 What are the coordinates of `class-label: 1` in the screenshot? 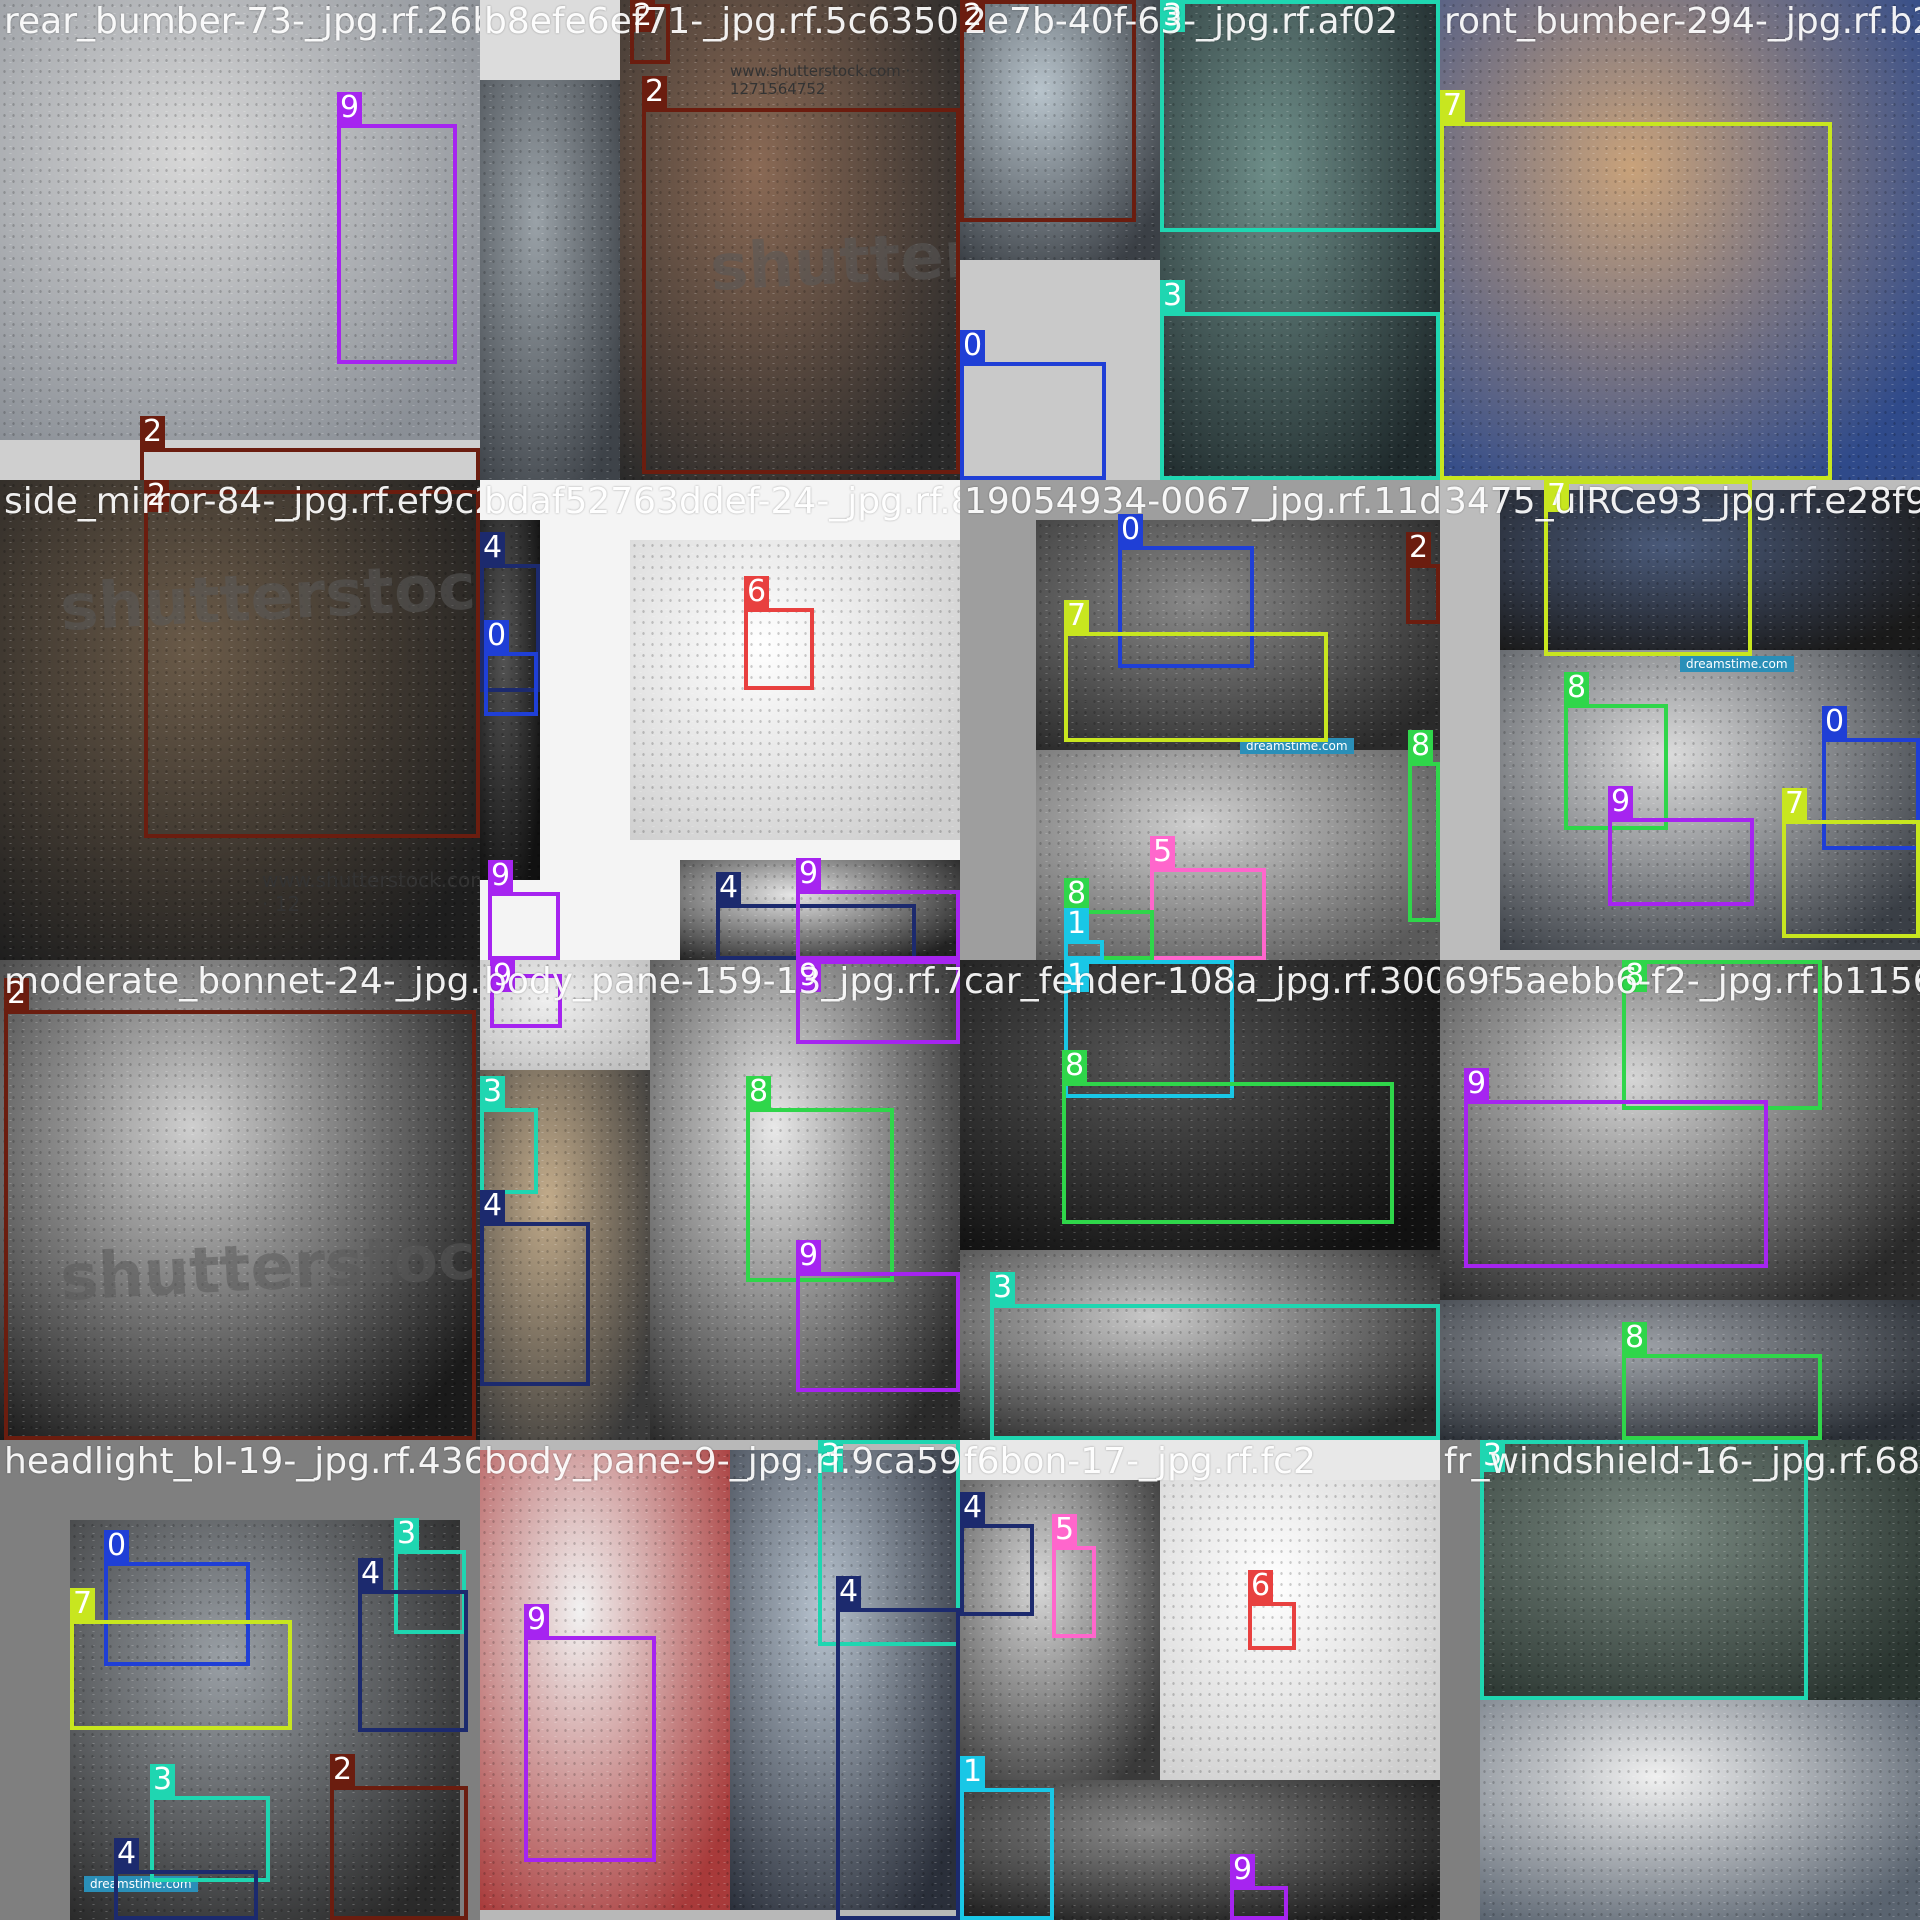 It's located at (973, 1772).